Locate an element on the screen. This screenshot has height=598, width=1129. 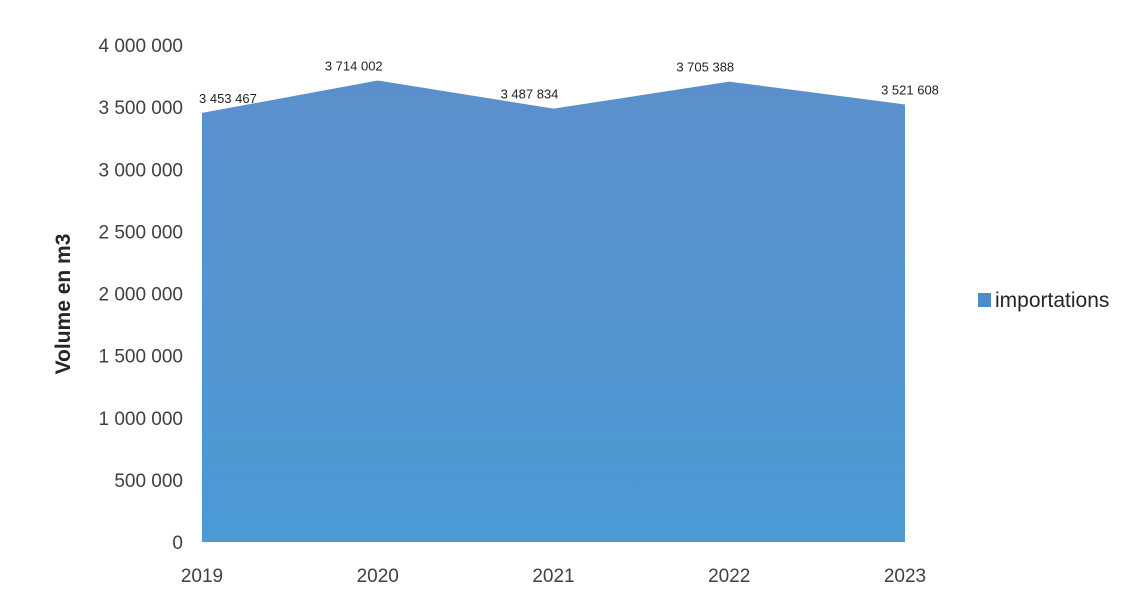
x-tick-label: 2022 is located at coordinates (729, 576).